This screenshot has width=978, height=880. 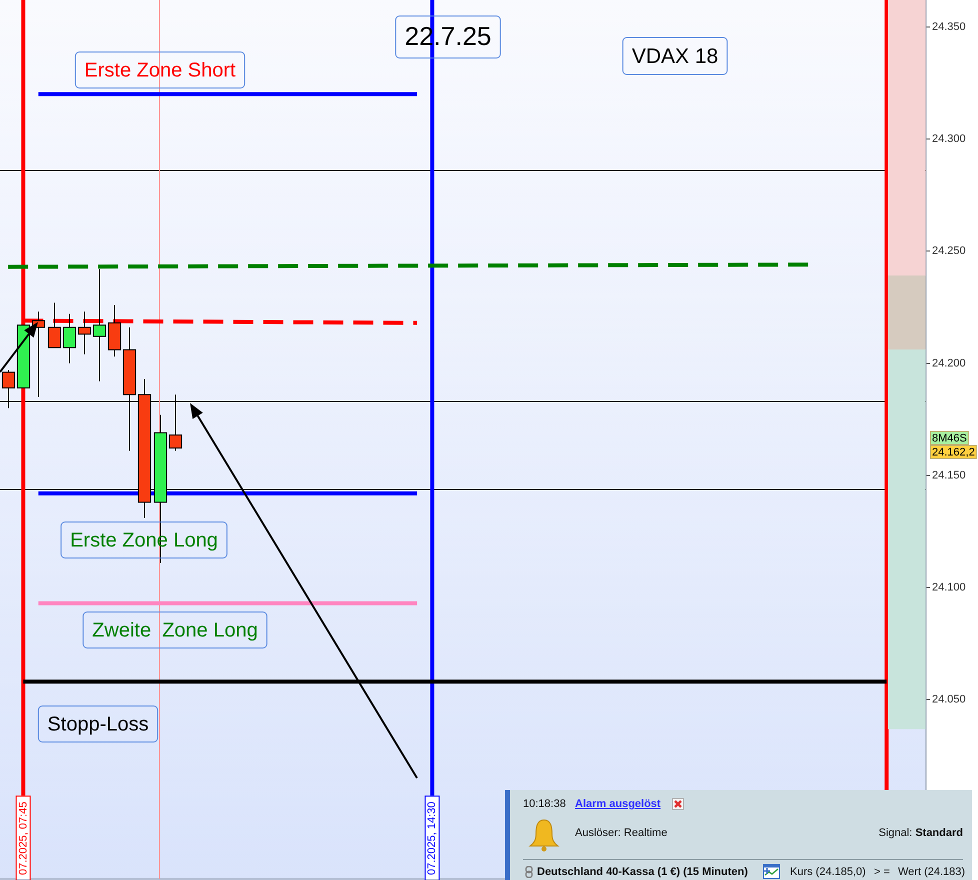 What do you see at coordinates (621, 833) in the screenshot?
I see `annotation: Auslöser: Realtime` at bounding box center [621, 833].